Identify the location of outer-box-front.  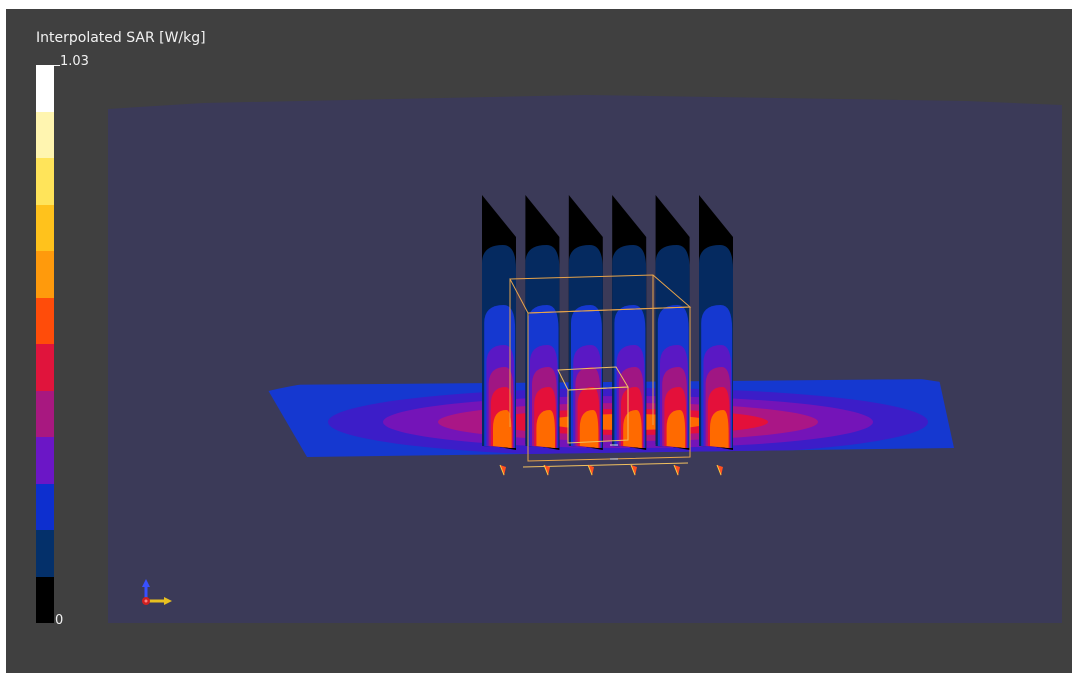
(609, 384).